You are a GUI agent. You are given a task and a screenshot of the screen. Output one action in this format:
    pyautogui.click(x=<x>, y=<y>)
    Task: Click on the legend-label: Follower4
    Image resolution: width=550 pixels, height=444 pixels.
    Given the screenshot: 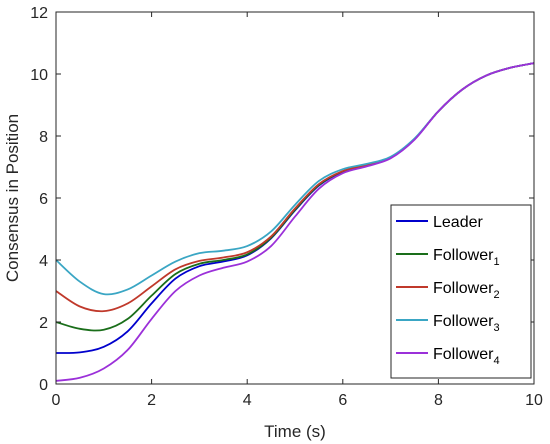 What is the action you would take?
    pyautogui.click(x=466, y=356)
    